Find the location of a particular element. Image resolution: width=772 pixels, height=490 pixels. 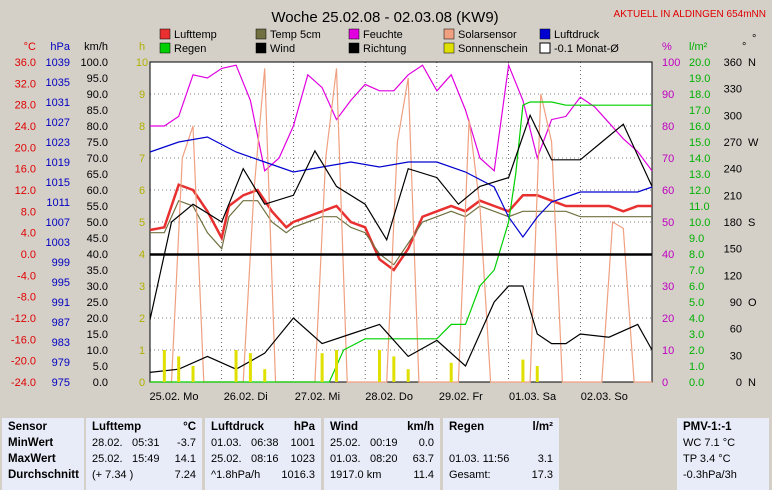

axis-tick-label: 35.0 is located at coordinates (97, 271).